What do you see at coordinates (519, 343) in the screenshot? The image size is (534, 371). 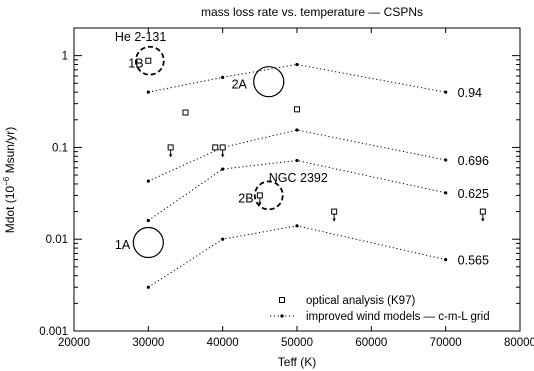 I see `x-tick-label: 80000` at bounding box center [519, 343].